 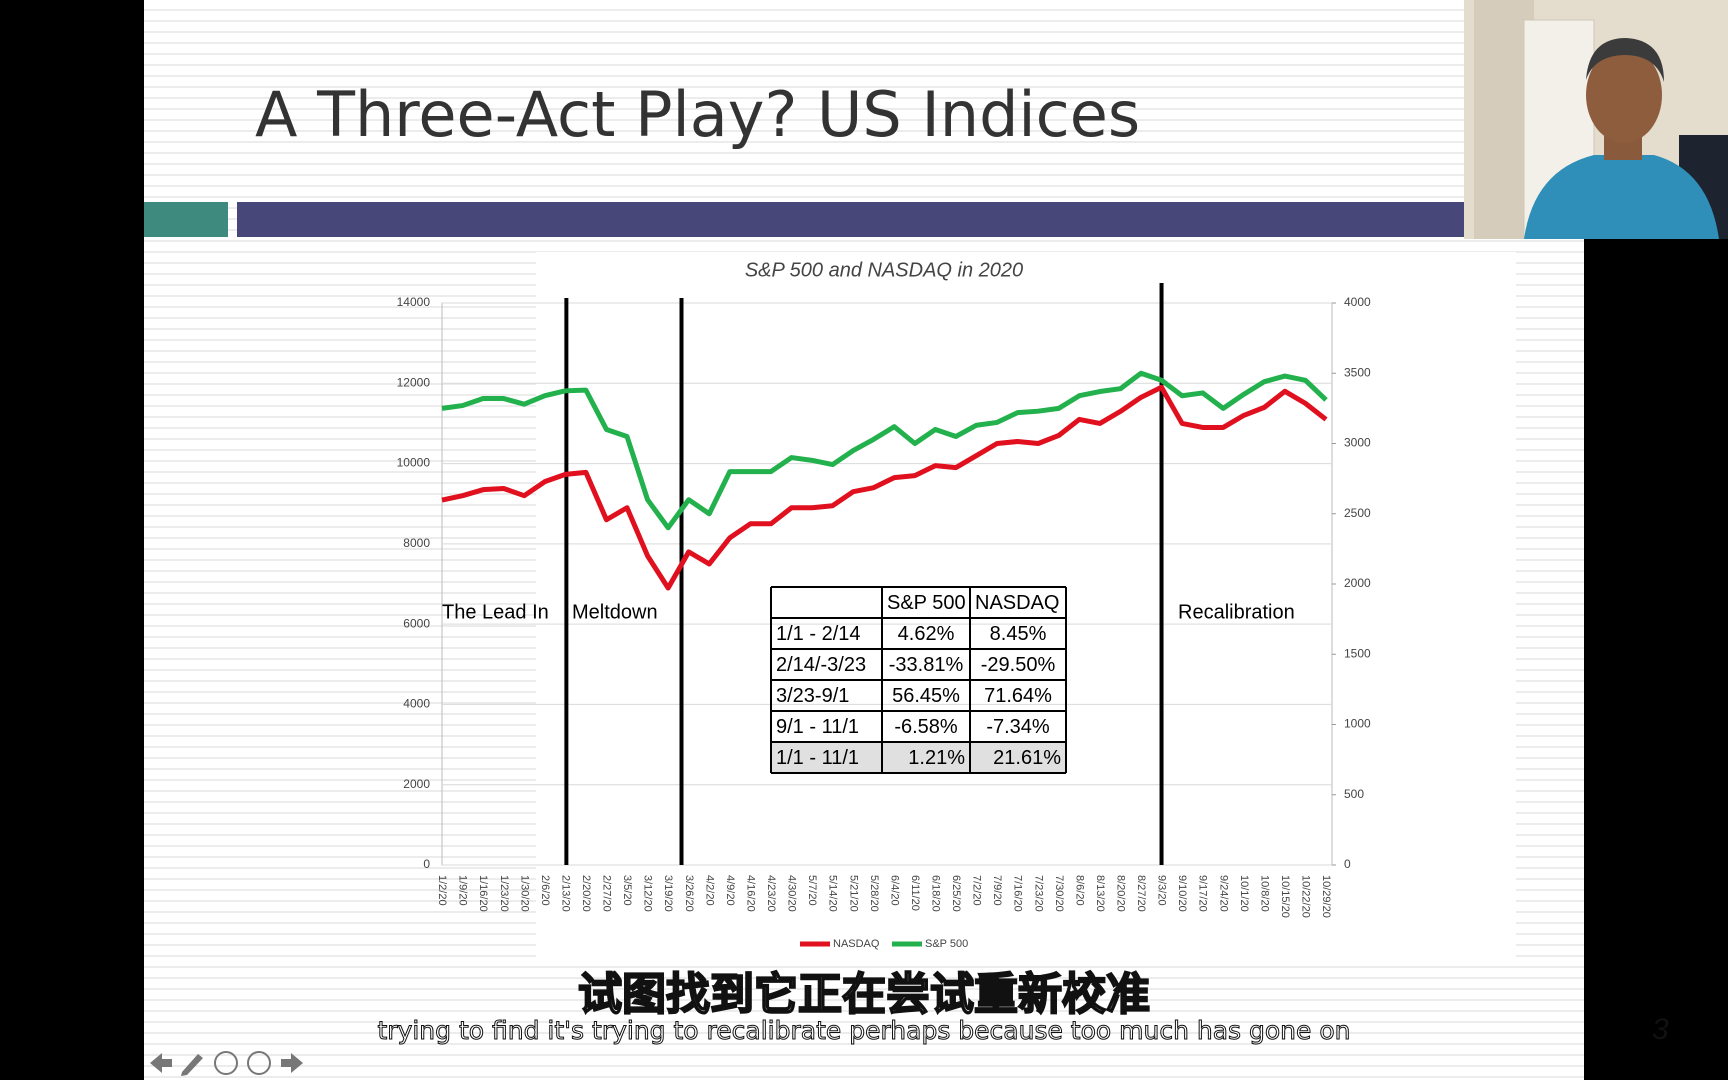 What do you see at coordinates (226, 1063) in the screenshot?
I see `view-button` at bounding box center [226, 1063].